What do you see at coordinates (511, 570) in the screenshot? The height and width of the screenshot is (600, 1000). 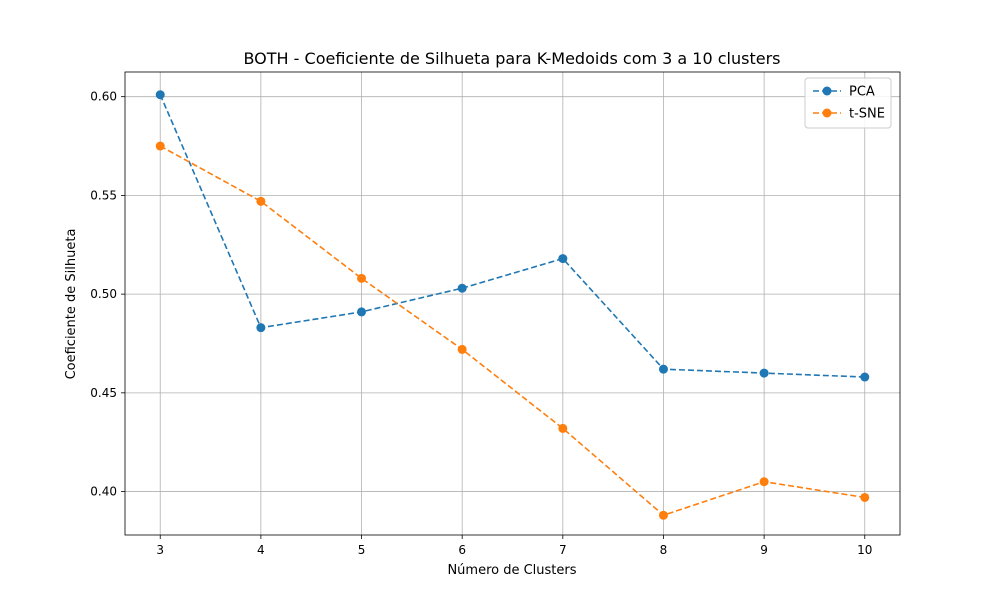 I see `x-axis-label: Número de Clusters` at bounding box center [511, 570].